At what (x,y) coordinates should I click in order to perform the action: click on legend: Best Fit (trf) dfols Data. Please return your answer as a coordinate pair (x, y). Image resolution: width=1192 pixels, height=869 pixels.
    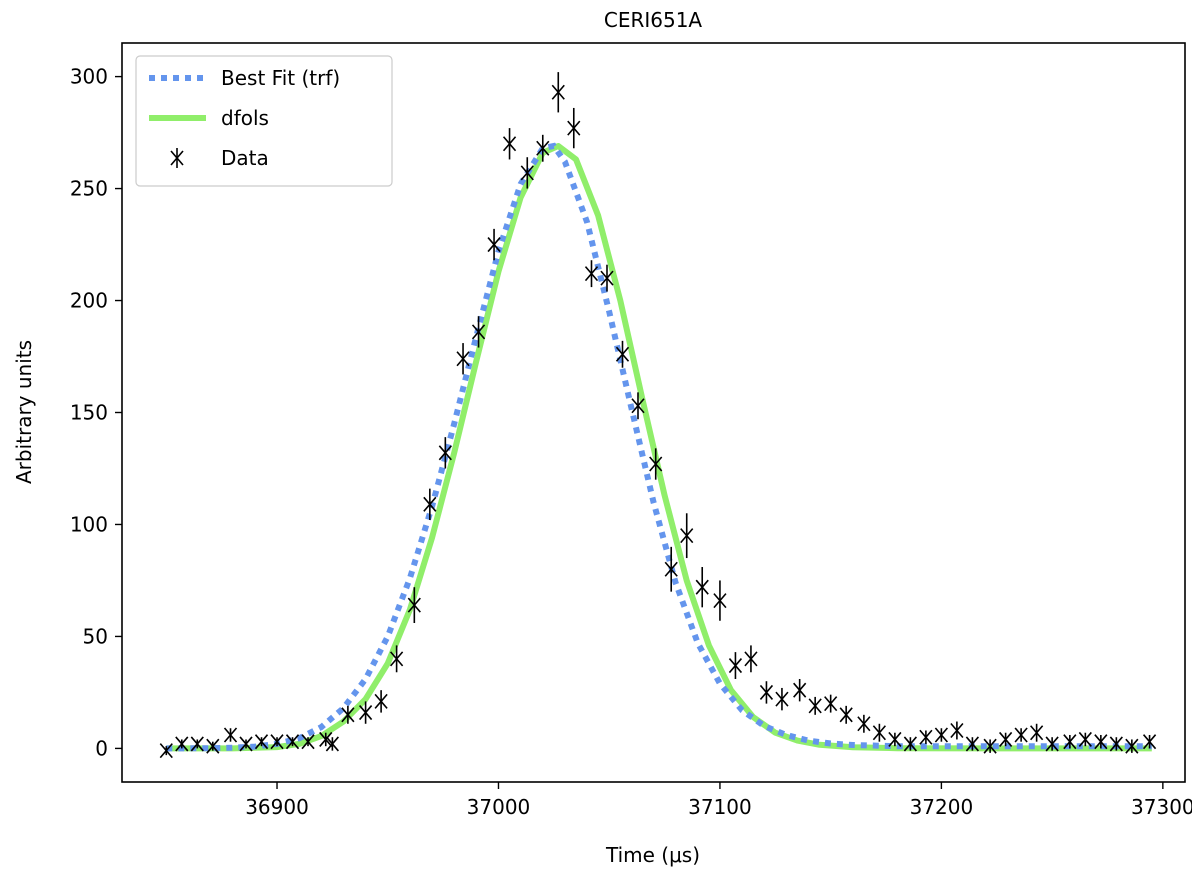
    Looking at the image, I should click on (264, 121).